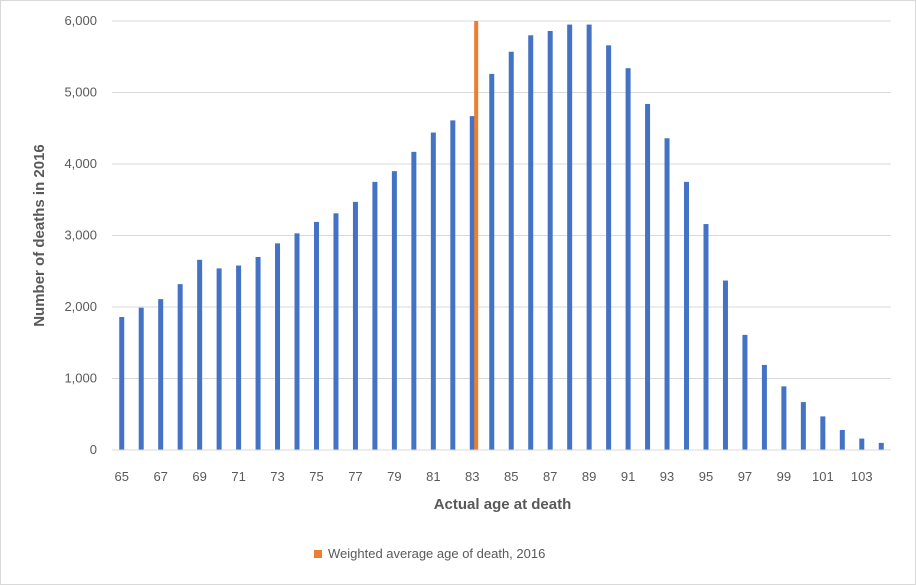 The width and height of the screenshot is (916, 585). What do you see at coordinates (437, 553) in the screenshot?
I see `legend-label: Weighted average age of death, 2016` at bounding box center [437, 553].